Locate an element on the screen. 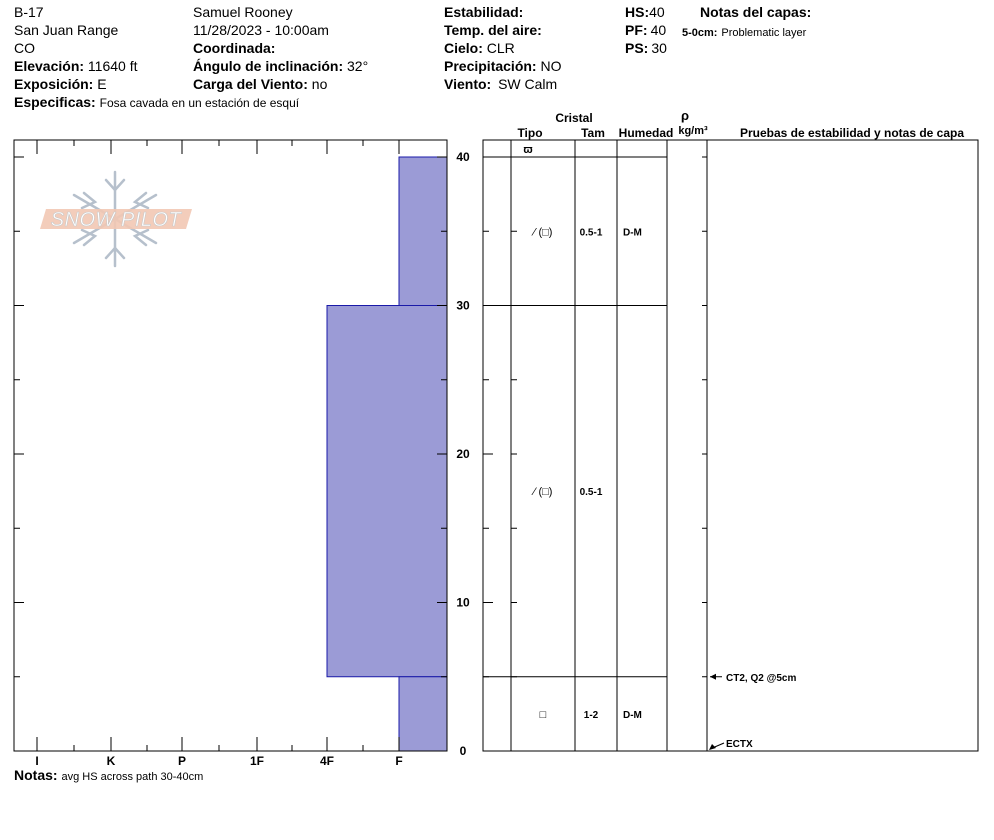 This screenshot has width=994, height=840. notes-row: Notas: avg HS across path 30-40cm is located at coordinates (108, 776).